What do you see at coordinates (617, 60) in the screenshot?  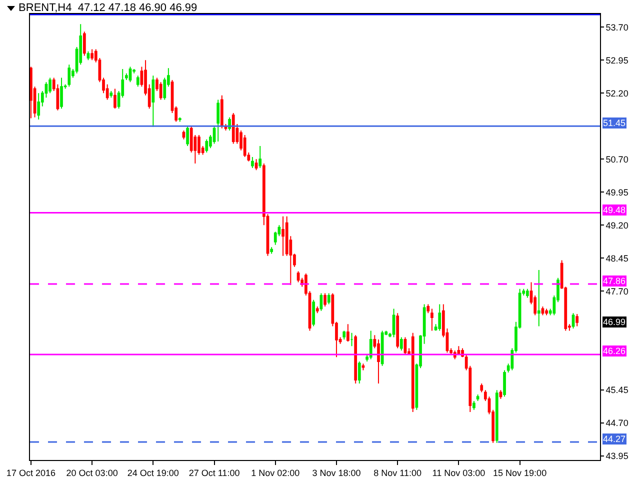 I see `y-tick-label: 52.95` at bounding box center [617, 60].